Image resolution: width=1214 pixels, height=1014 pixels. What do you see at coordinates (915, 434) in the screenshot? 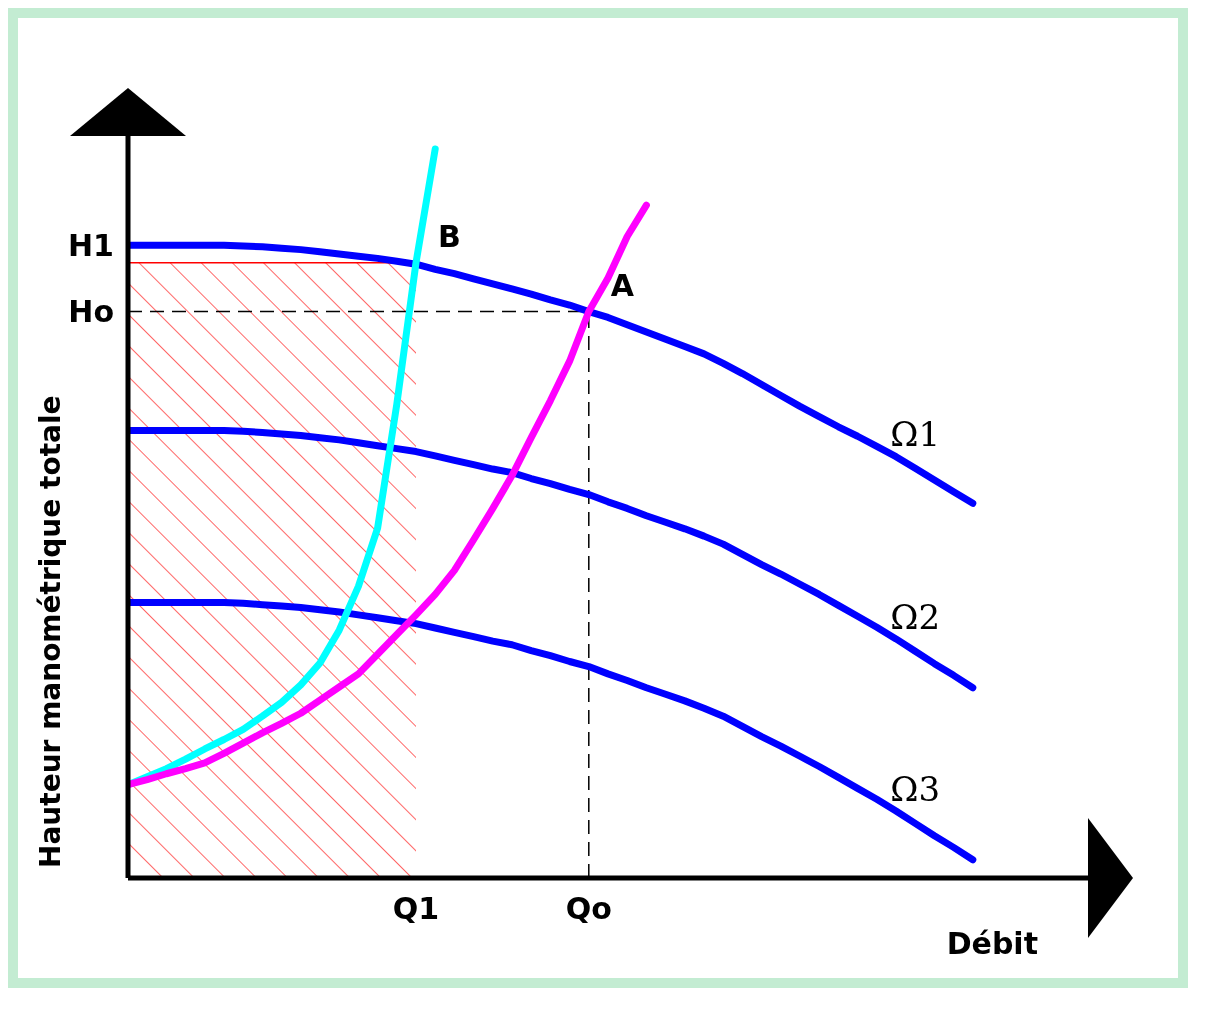
I see `series-label: Ω1` at bounding box center [915, 434].